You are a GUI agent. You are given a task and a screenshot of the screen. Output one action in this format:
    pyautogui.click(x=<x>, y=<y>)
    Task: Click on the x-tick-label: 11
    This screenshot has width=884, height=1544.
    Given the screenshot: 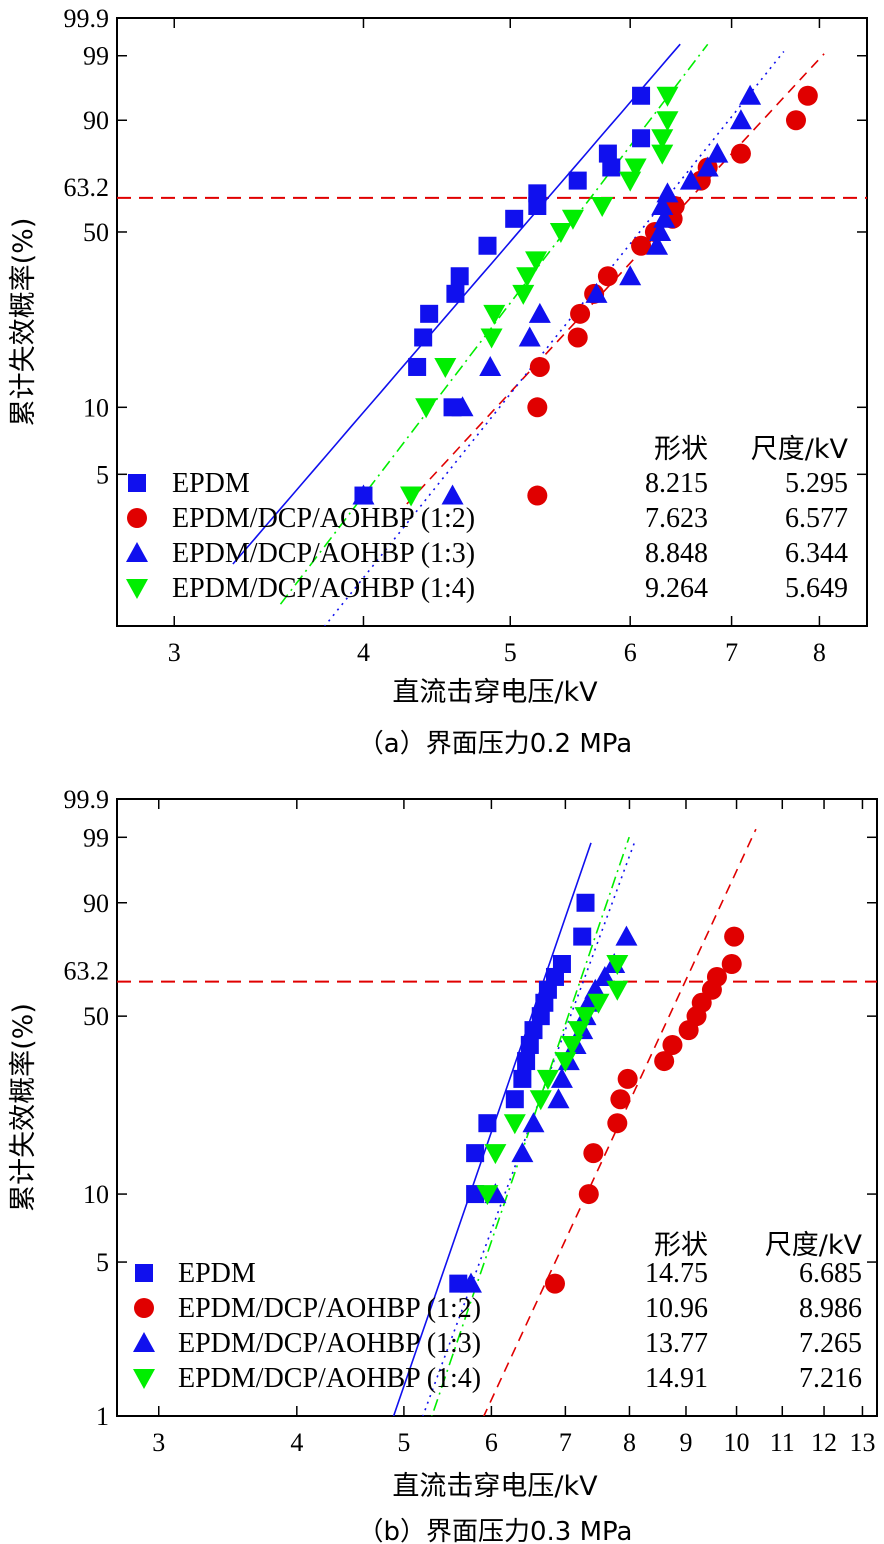 What is the action you would take?
    pyautogui.click(x=782, y=1442)
    